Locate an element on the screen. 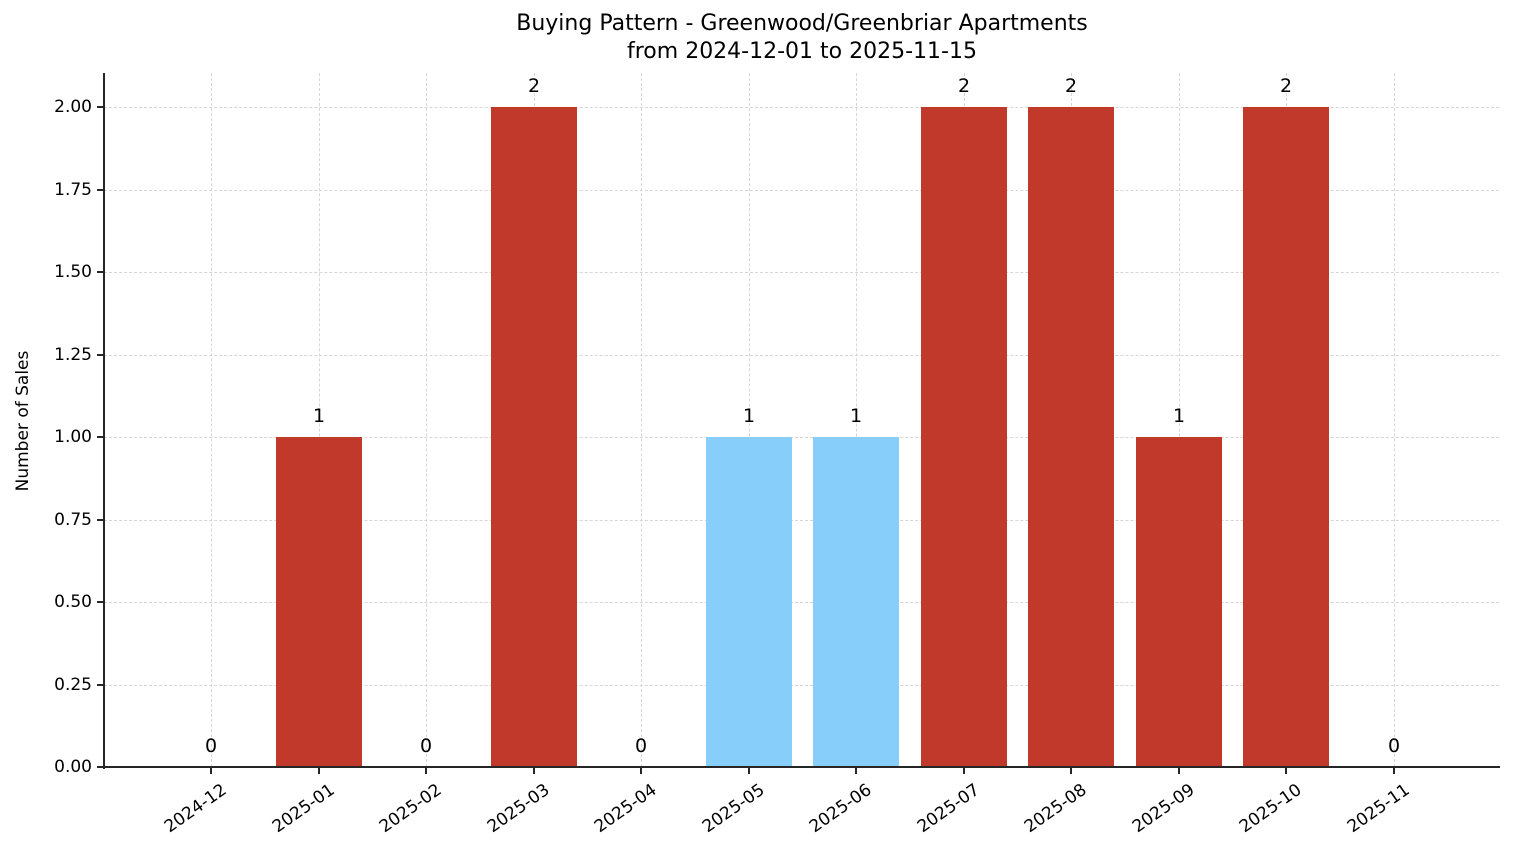 This screenshot has height=863, width=1514. x-tick-label: 2025-08 is located at coordinates (1055, 809).